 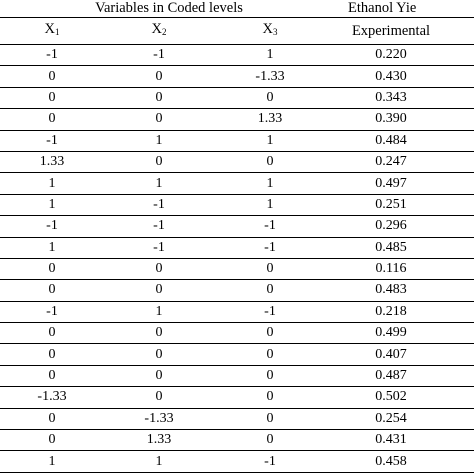 I want to click on table-cell: 0.497, so click(x=391, y=183).